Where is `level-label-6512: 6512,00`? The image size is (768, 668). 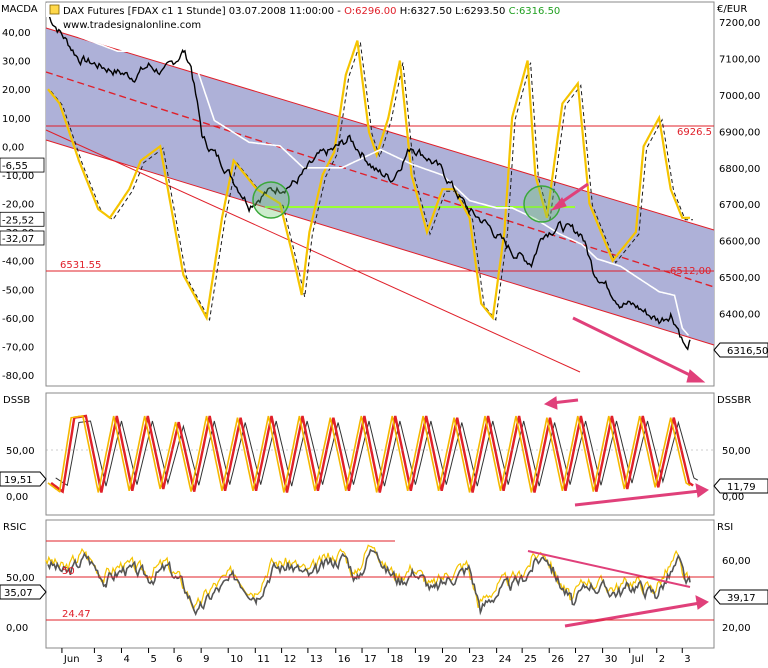 level-label-6512: 6512,00 is located at coordinates (690, 271).